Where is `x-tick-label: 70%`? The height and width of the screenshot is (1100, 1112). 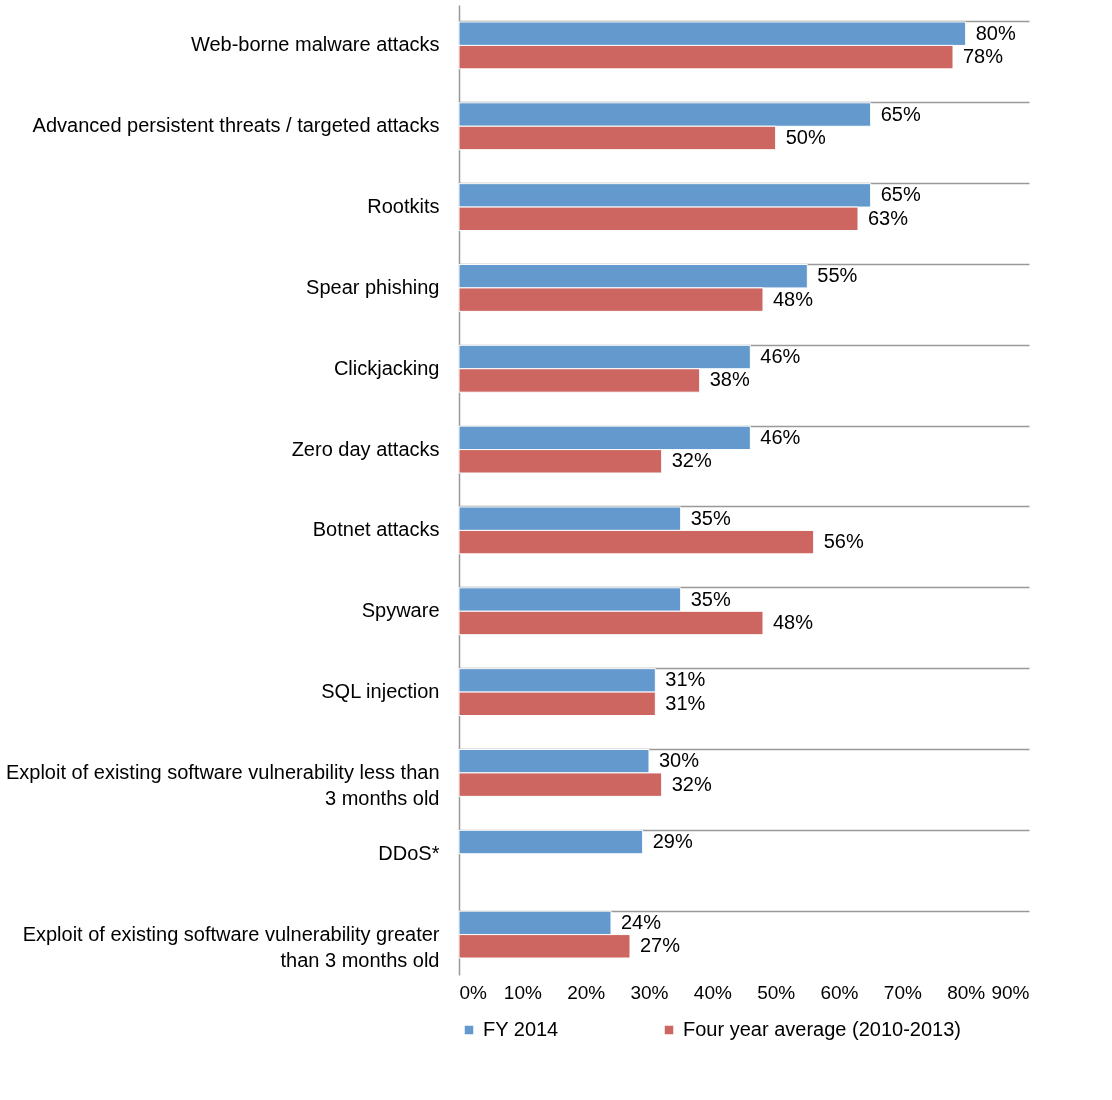 x-tick-label: 70% is located at coordinates (902, 992).